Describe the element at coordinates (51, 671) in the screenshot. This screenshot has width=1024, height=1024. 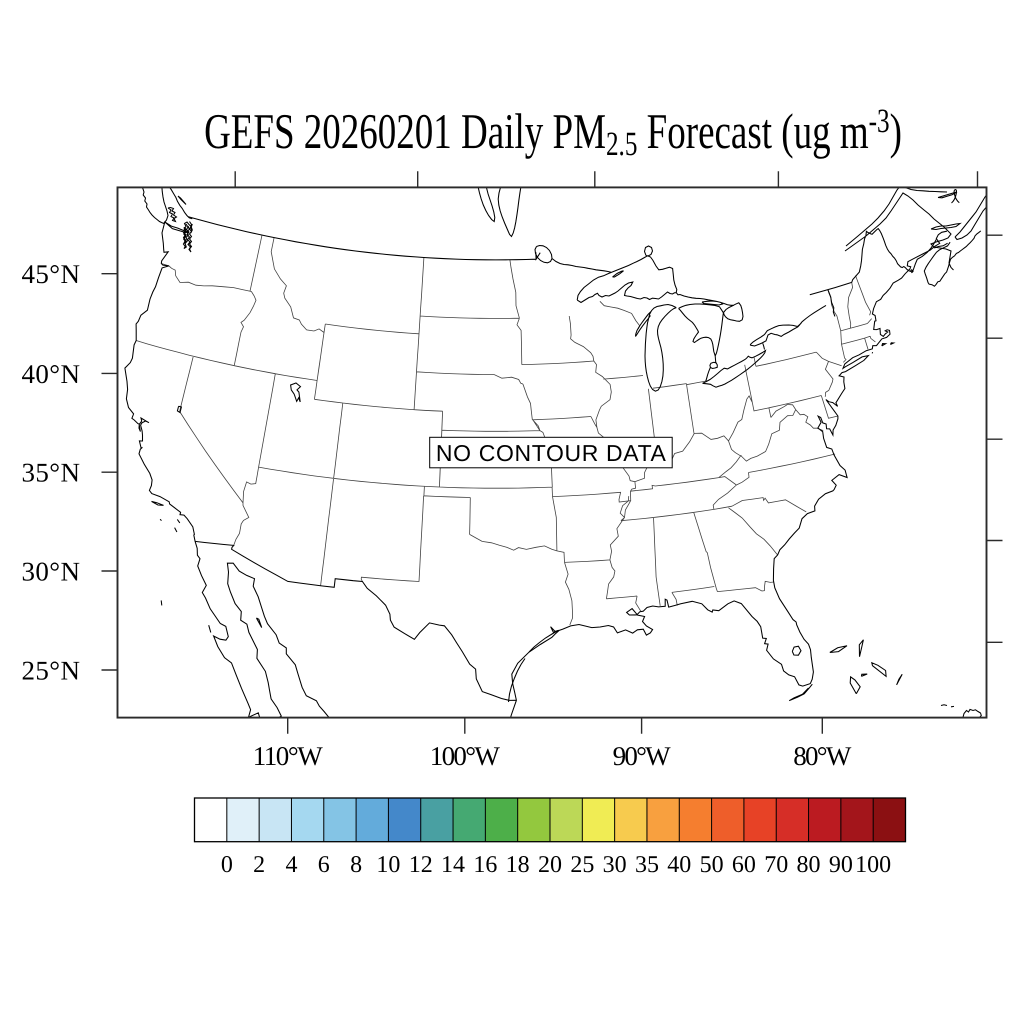
I see `svg-text: 25°N` at that location.